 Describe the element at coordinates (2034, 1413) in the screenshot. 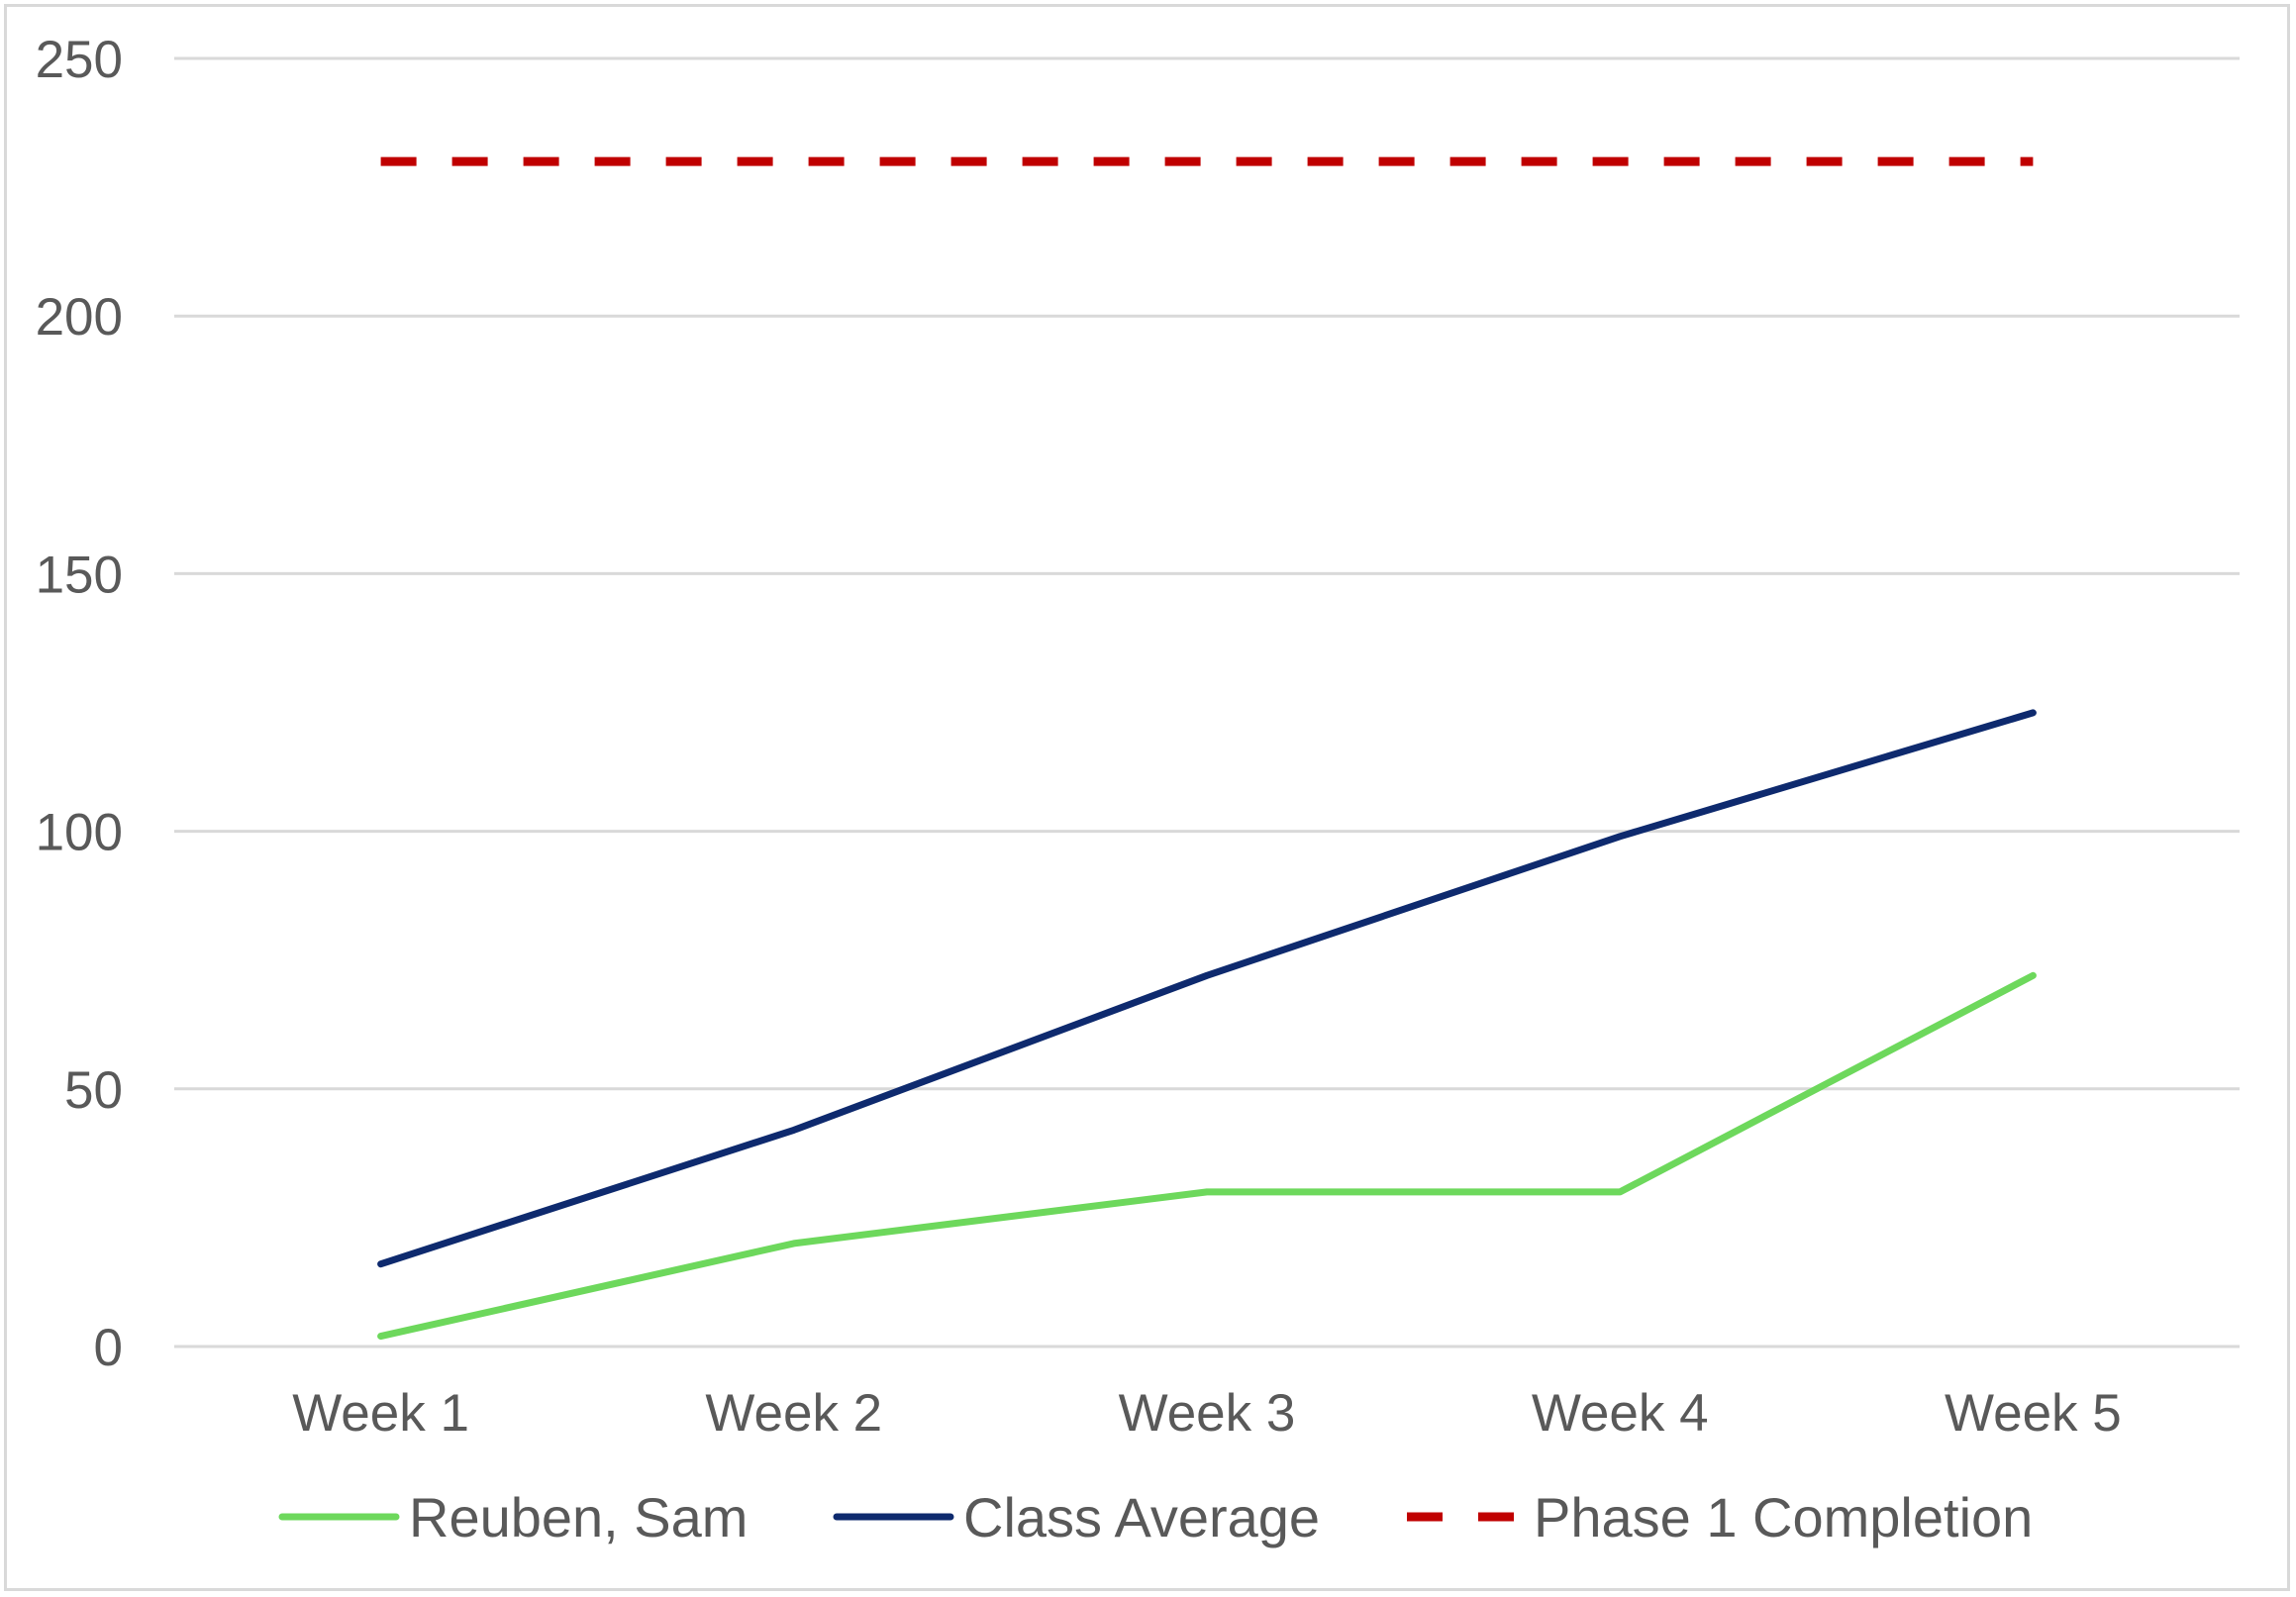

I see `x-tick-label: Week 5` at that location.